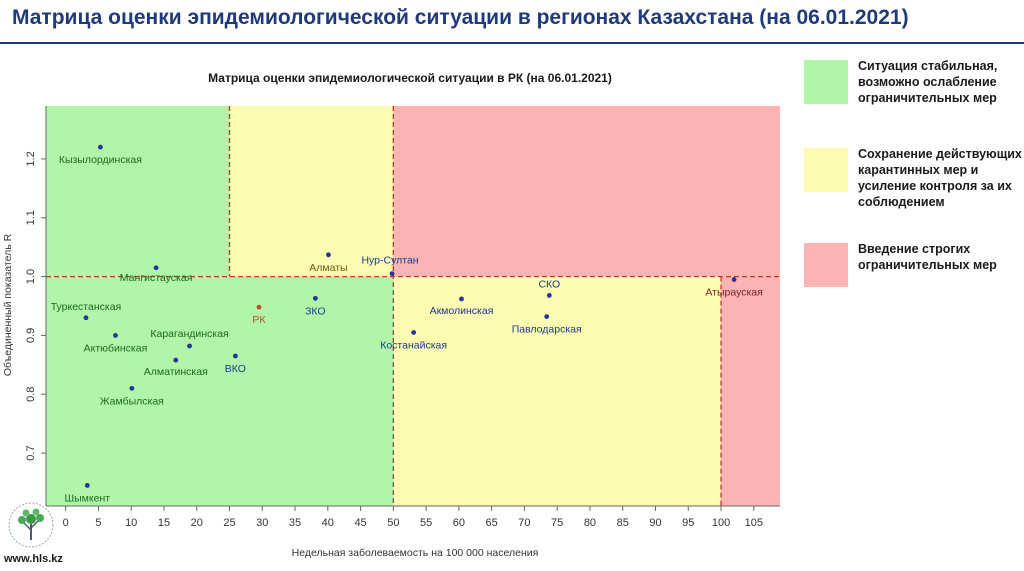  What do you see at coordinates (328, 523) in the screenshot?
I see `x-tick-label-40: 40` at bounding box center [328, 523].